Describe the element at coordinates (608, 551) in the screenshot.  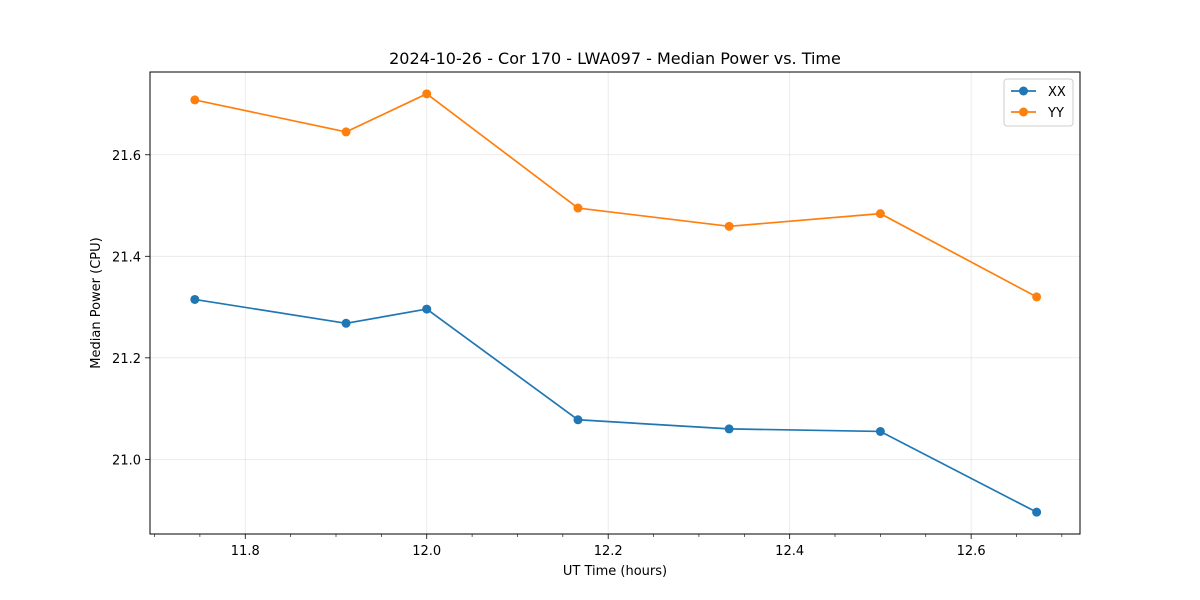
I see `x-tick-label: 12.2` at that location.